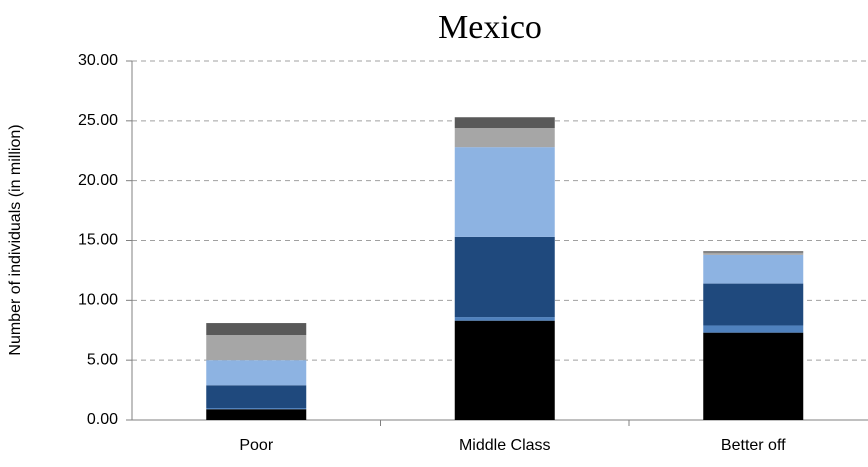 This screenshot has width=868, height=467. Describe the element at coordinates (15, 239) in the screenshot. I see `y-axis-label: Number of individuals (in million)` at that location.